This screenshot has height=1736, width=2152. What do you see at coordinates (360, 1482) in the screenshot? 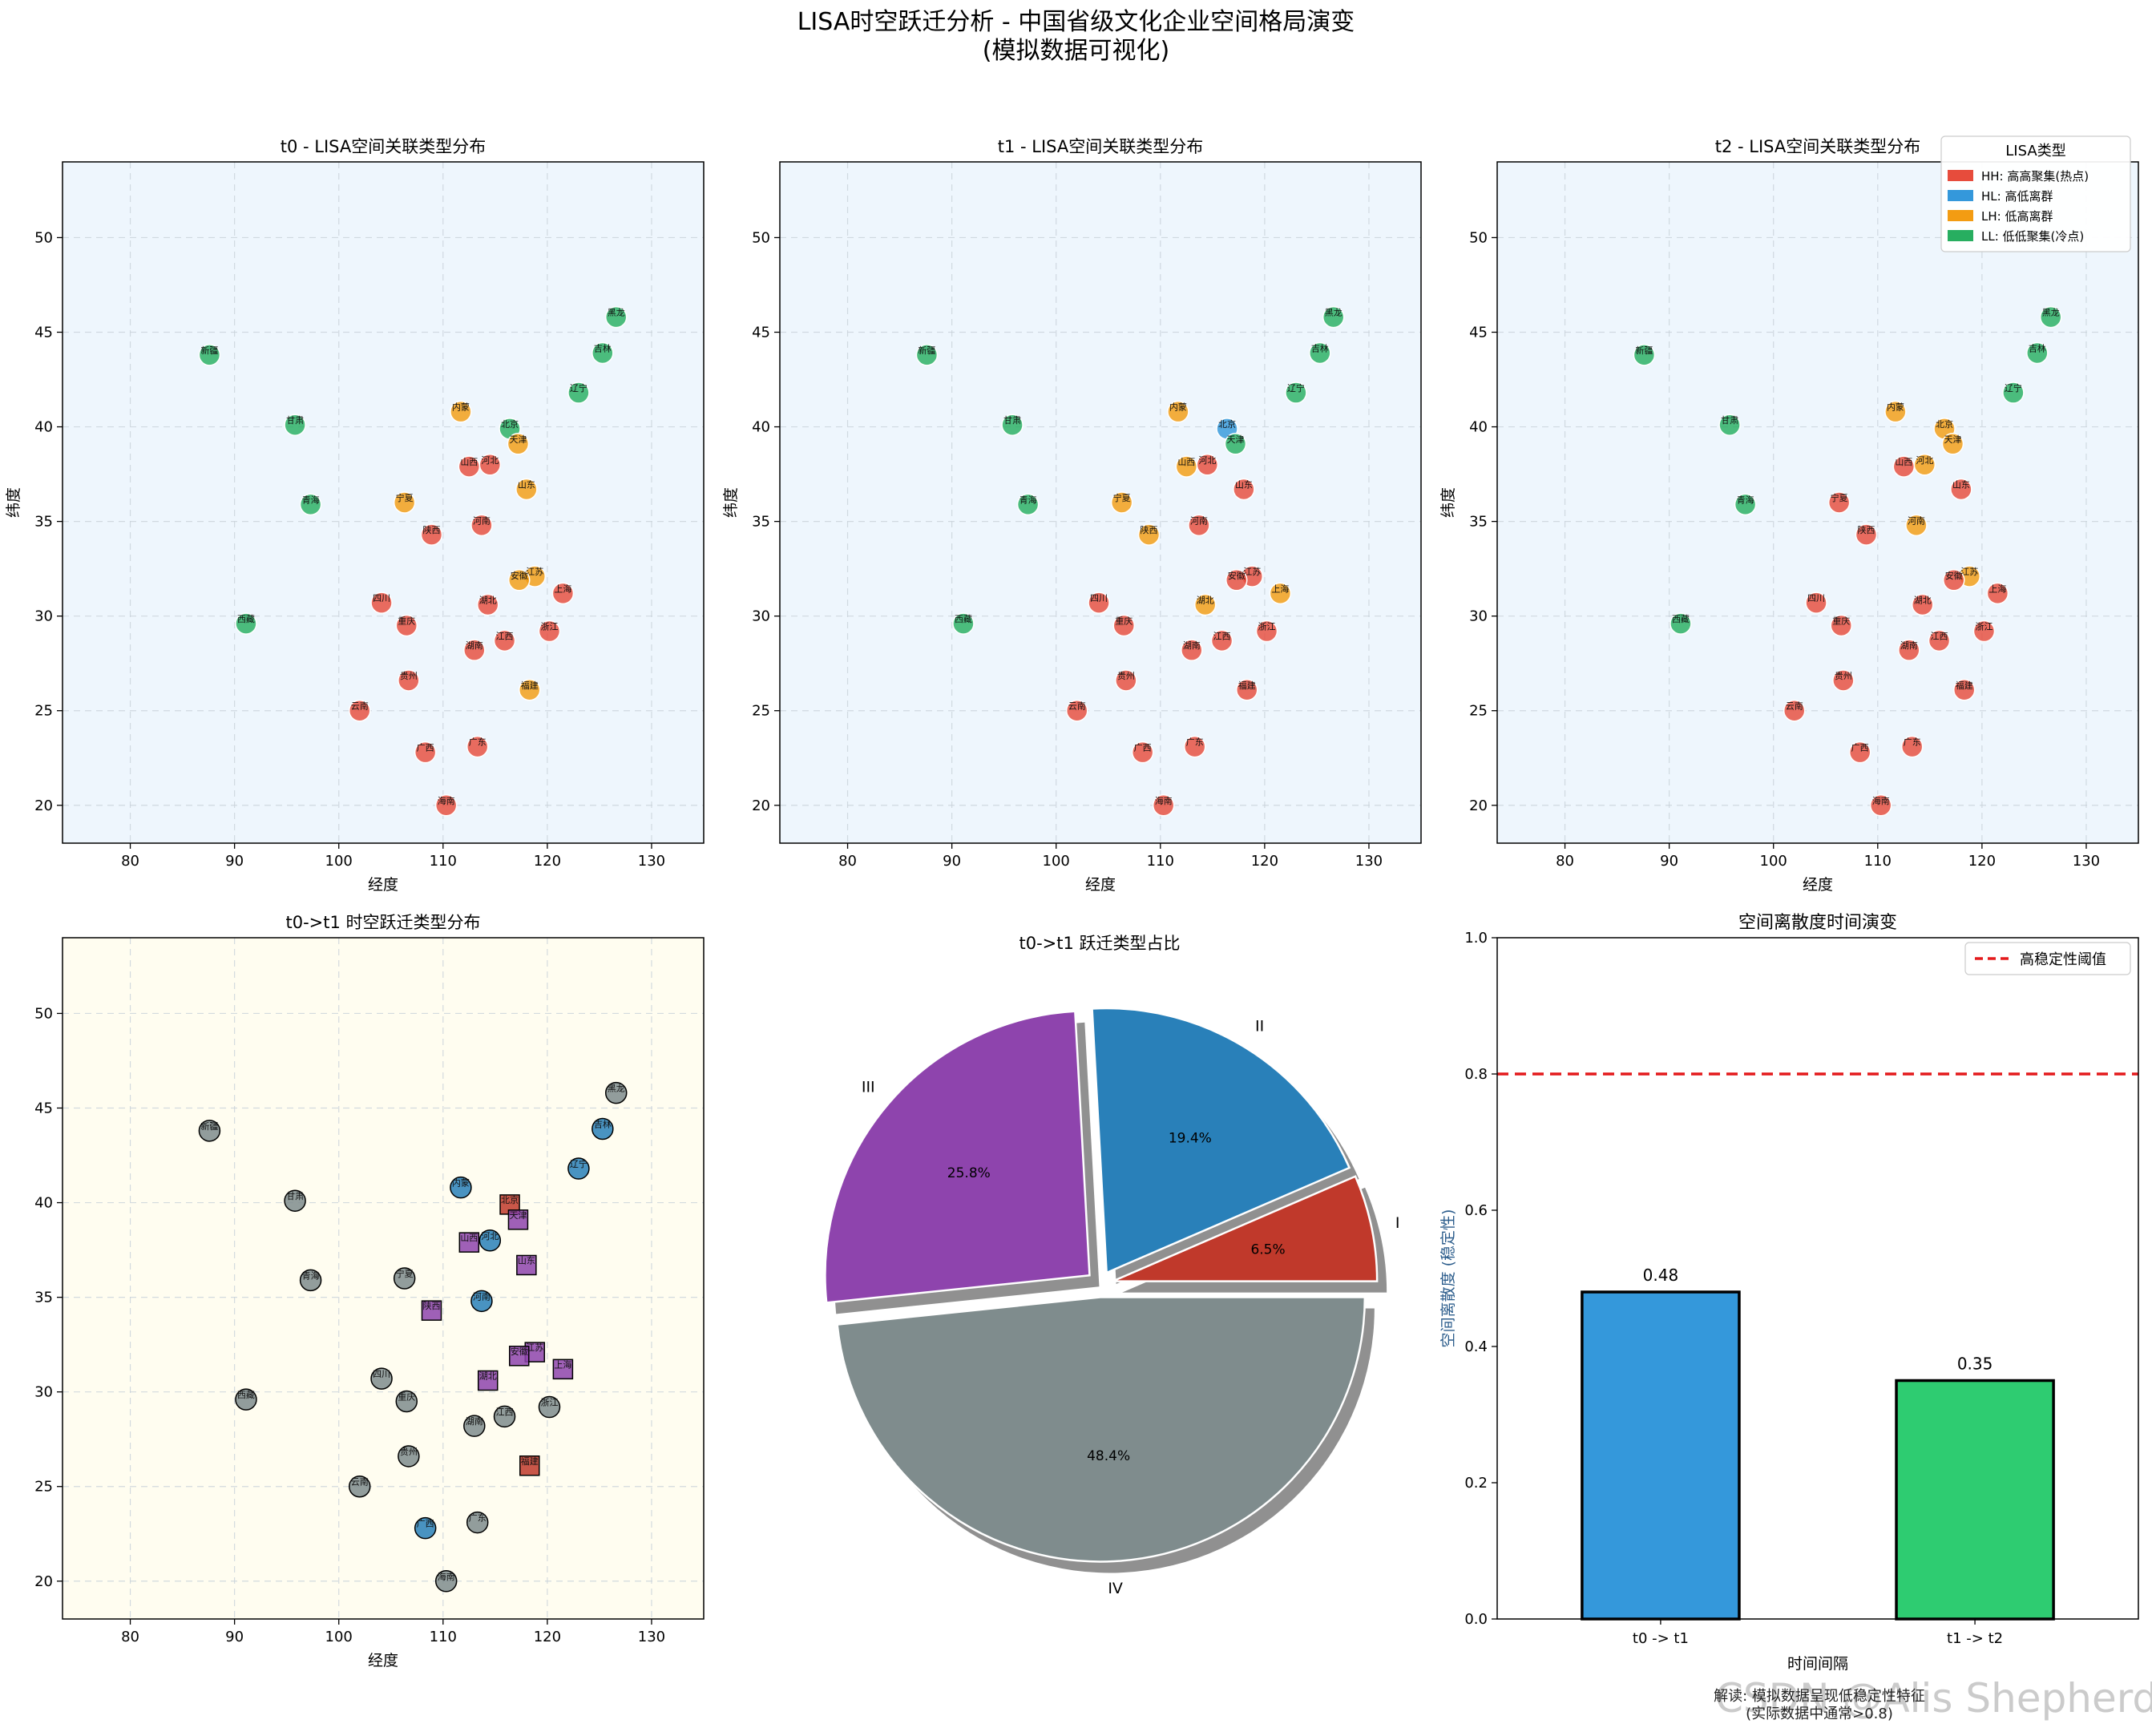
I see `point-label: 云南` at bounding box center [360, 1482].